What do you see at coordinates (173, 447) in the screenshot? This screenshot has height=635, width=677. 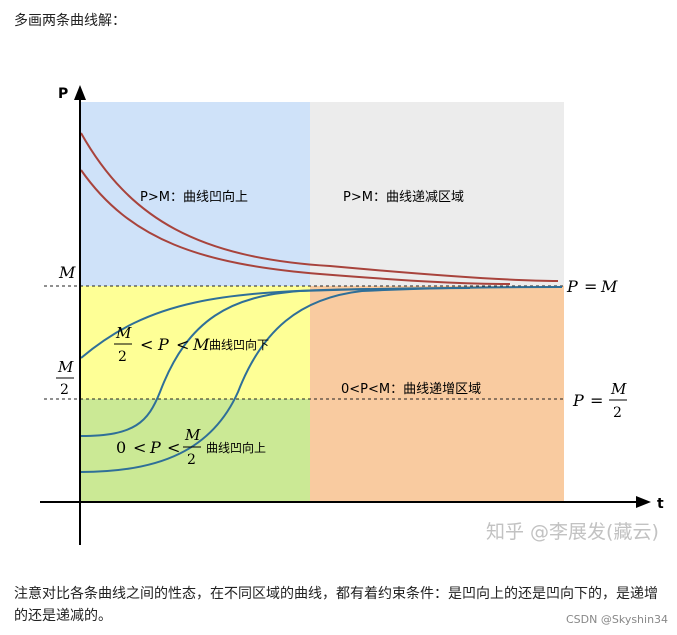 I see `ineq-lower-lt2: <` at bounding box center [173, 447].